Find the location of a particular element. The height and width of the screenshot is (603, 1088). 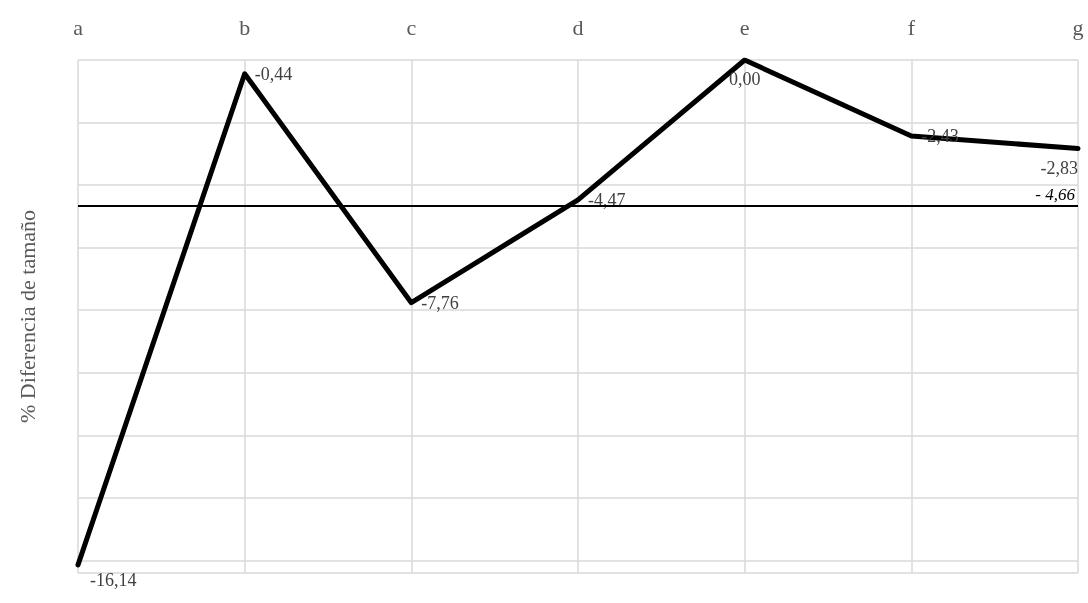

data-label: -7,76 is located at coordinates (440, 302).